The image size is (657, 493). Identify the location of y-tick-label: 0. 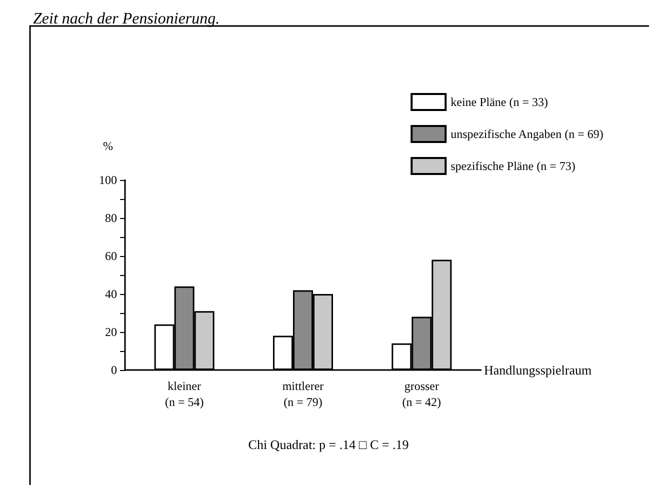
(114, 370).